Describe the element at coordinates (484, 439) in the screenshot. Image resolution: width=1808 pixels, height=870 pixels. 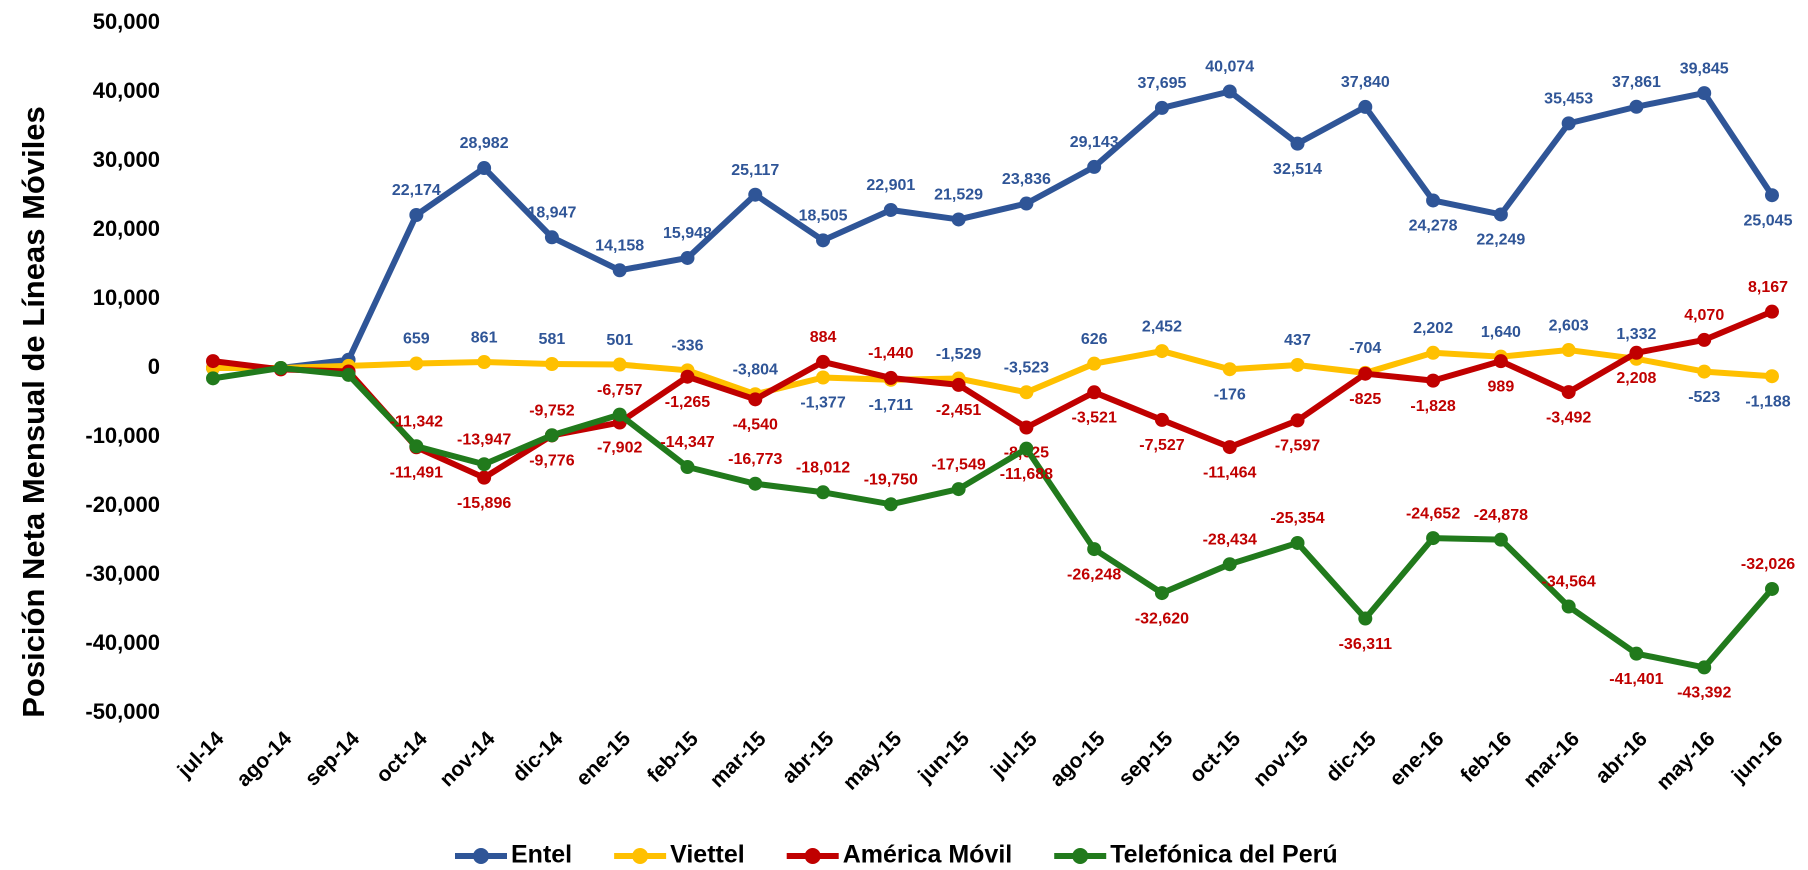
I see `data-label: -13,947` at that location.